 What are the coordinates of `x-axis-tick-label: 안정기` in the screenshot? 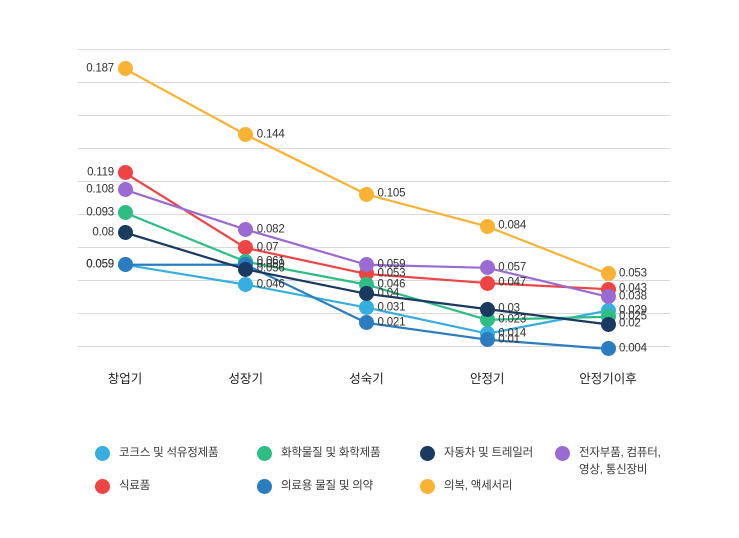 It's located at (487, 379).